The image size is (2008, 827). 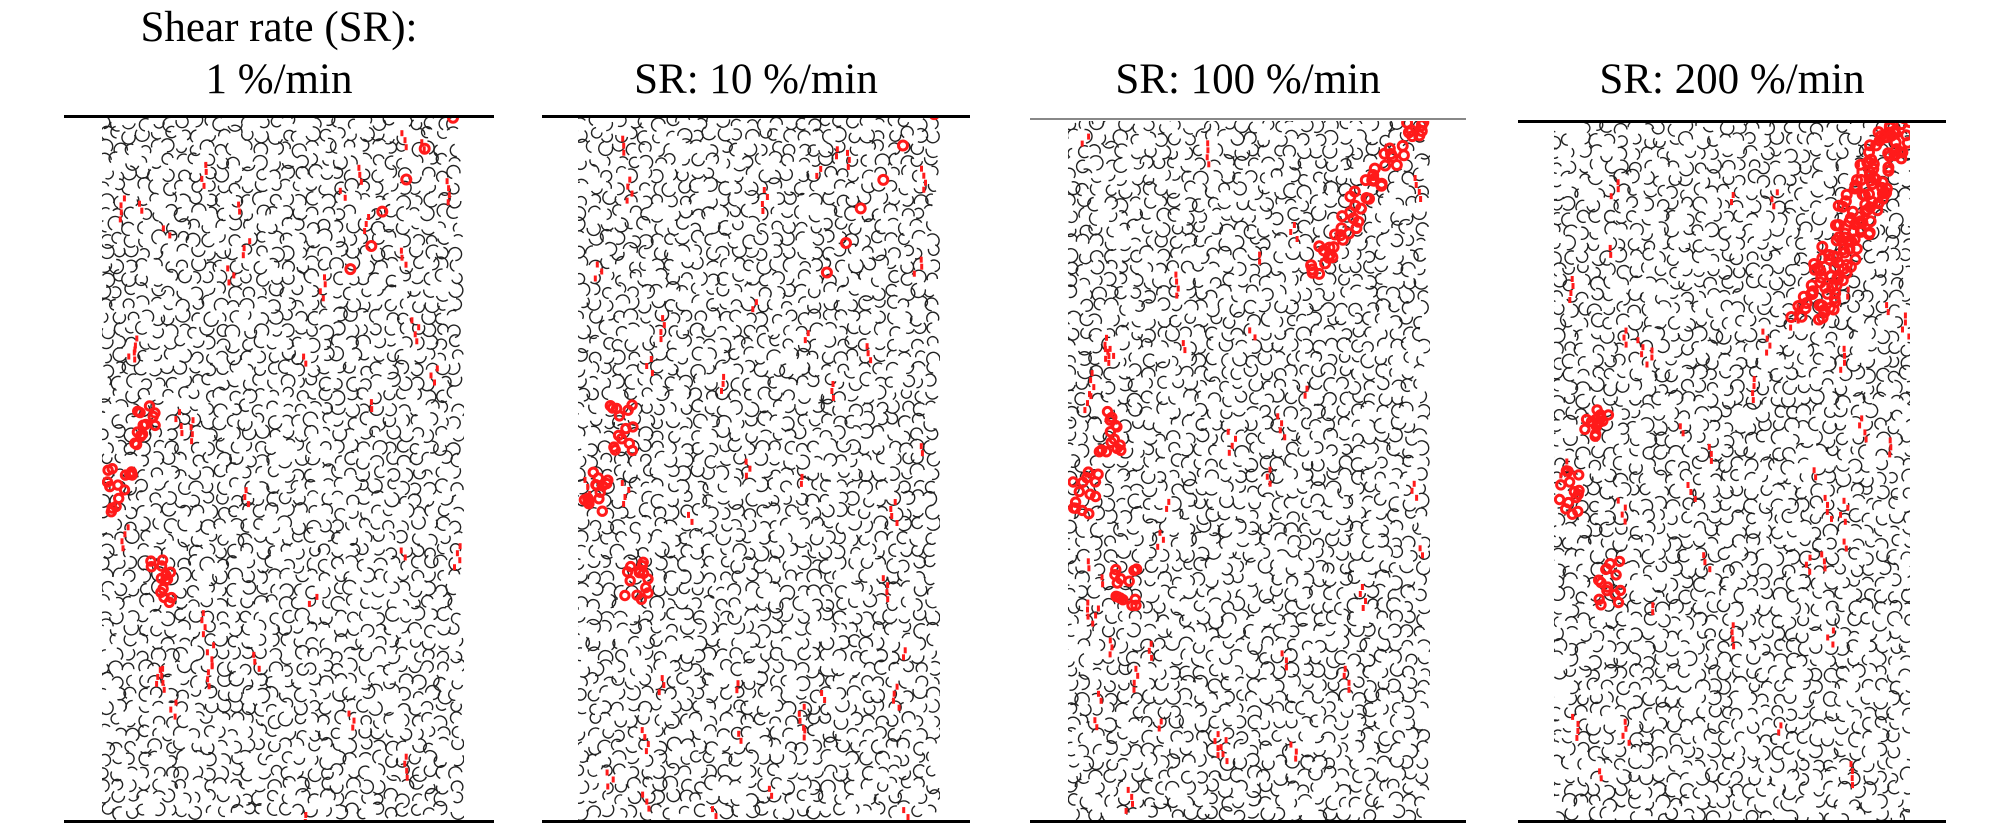 I want to click on panel-title-line-1: SR: 100 %/min, so click(x=1248, y=79).